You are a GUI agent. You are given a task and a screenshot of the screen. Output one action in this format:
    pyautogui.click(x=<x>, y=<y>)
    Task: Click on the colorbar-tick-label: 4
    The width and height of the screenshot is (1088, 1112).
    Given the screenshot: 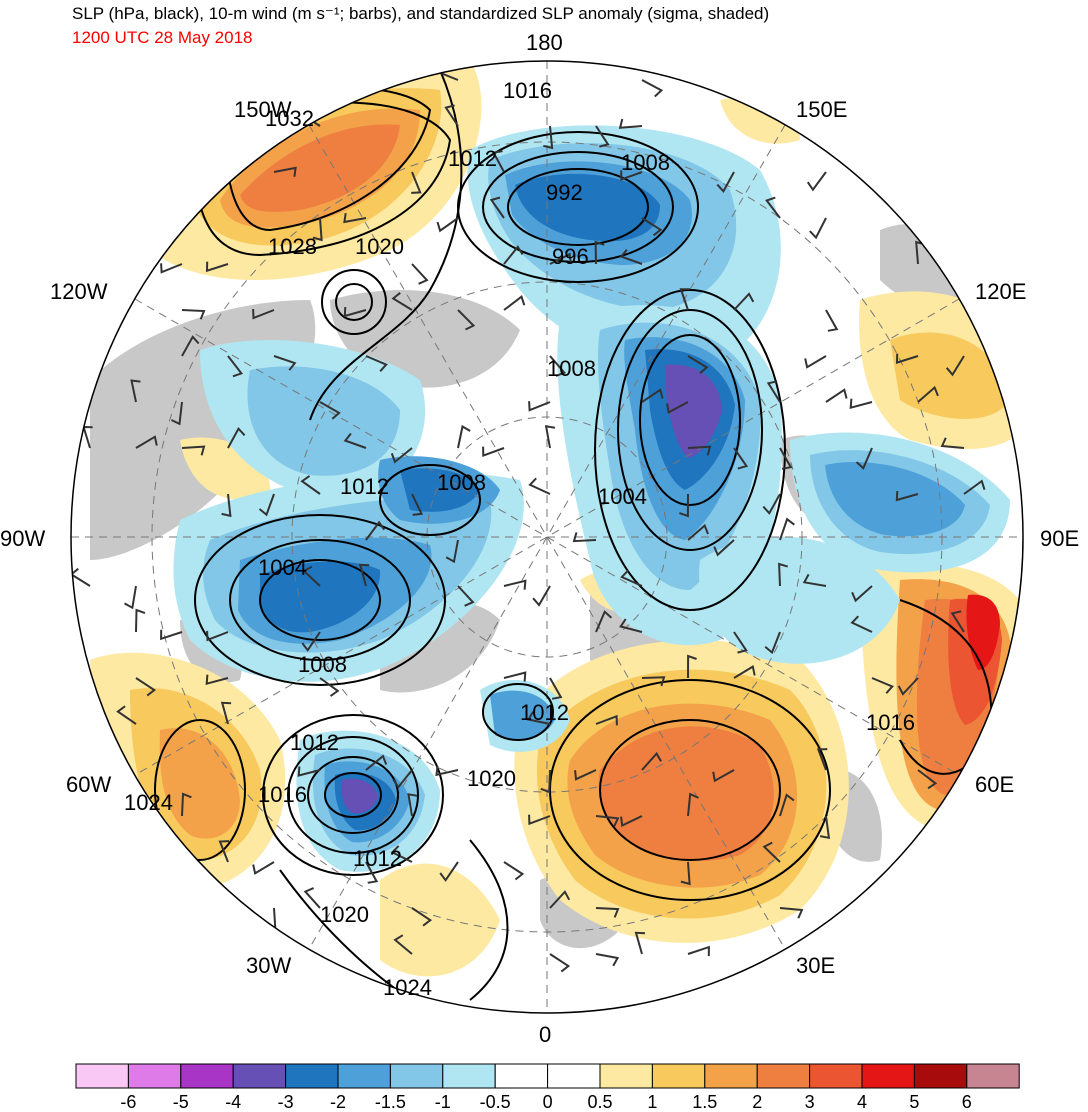 What is the action you would take?
    pyautogui.click(x=862, y=1102)
    